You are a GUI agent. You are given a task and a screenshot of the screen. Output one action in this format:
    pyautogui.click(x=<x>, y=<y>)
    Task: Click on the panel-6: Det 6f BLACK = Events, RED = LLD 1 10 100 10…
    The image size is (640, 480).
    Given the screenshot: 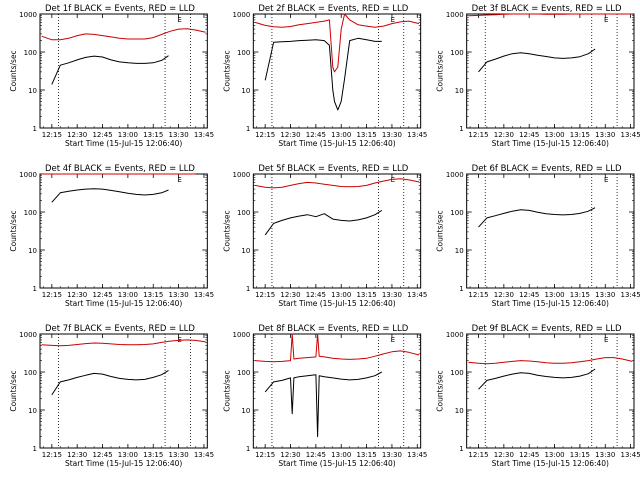 What is the action you would take?
    pyautogui.click(x=538, y=236)
    